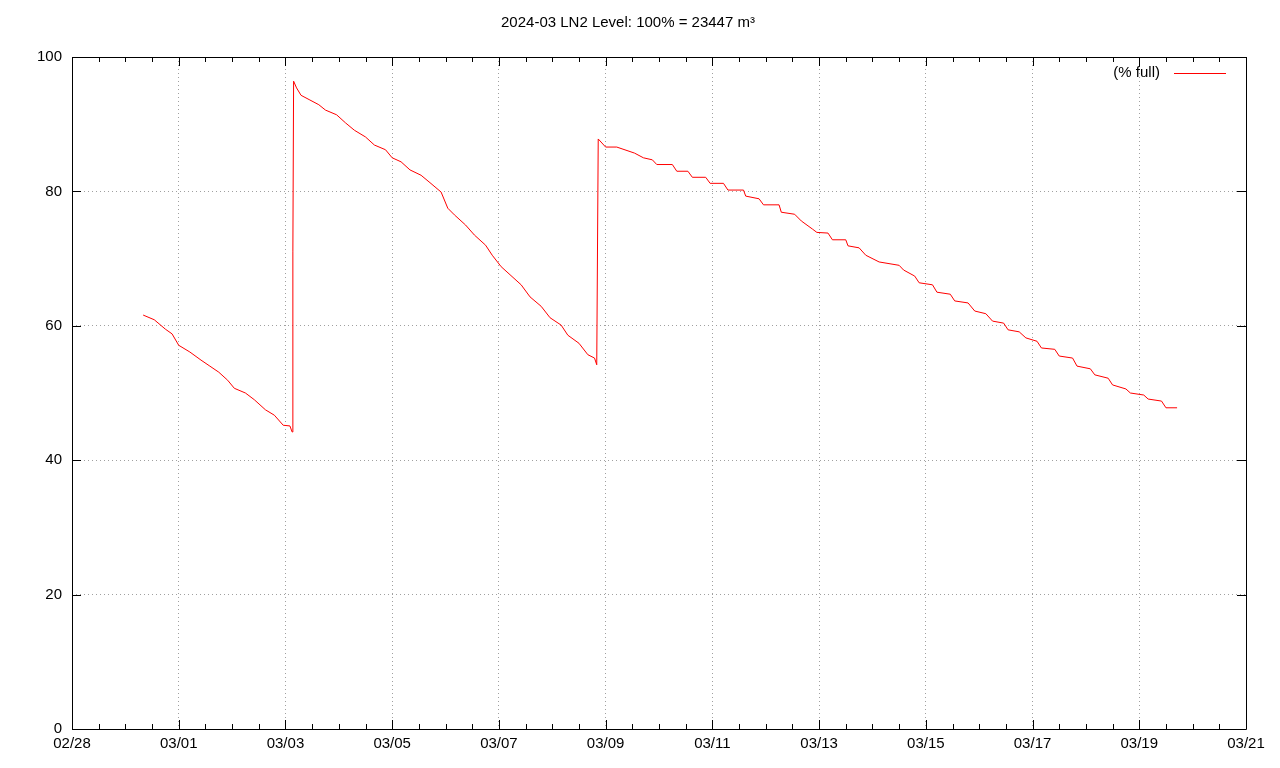  I want to click on x-tick-label: 03/03, so click(285, 743).